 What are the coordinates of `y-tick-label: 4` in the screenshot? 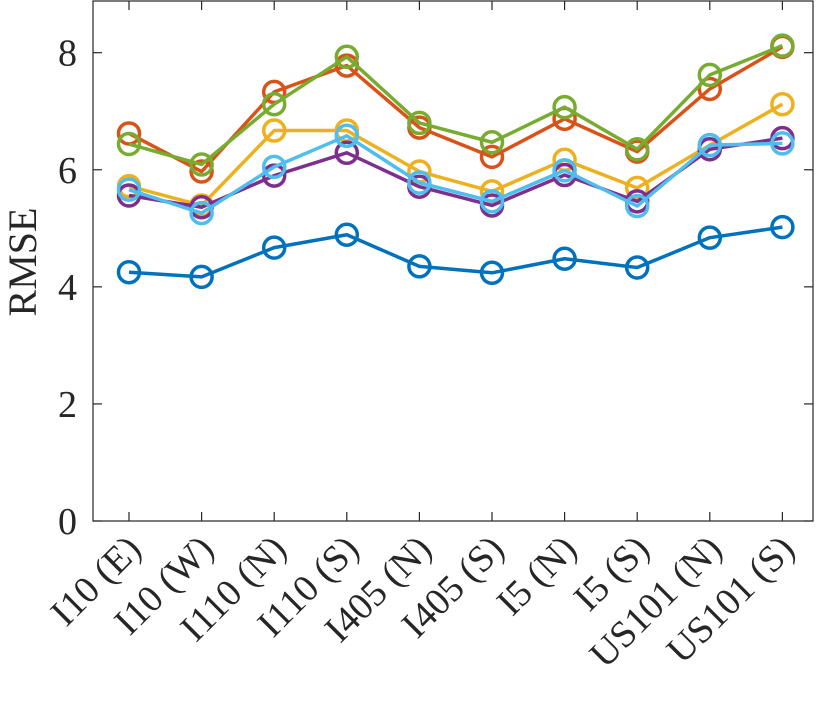 It's located at (67, 288).